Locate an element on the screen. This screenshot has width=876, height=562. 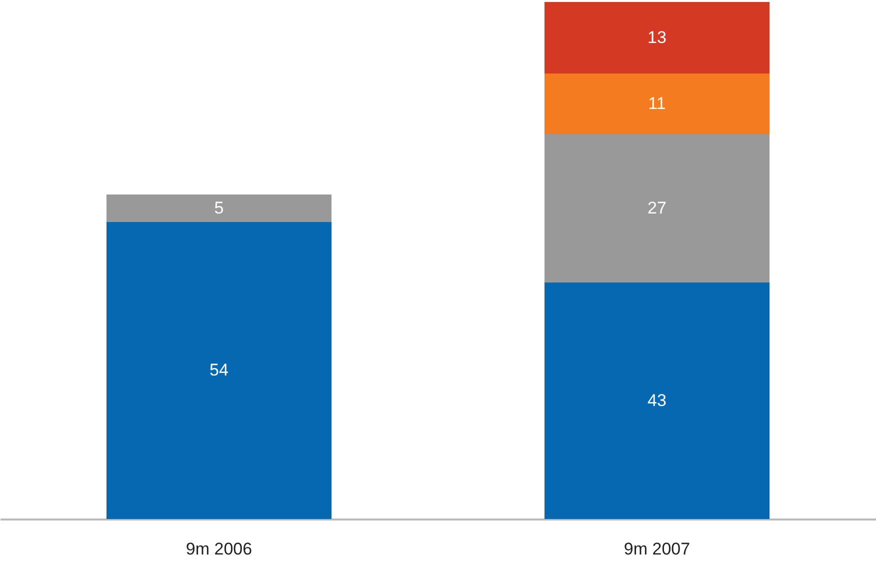
data-label: 13 is located at coordinates (657, 37).